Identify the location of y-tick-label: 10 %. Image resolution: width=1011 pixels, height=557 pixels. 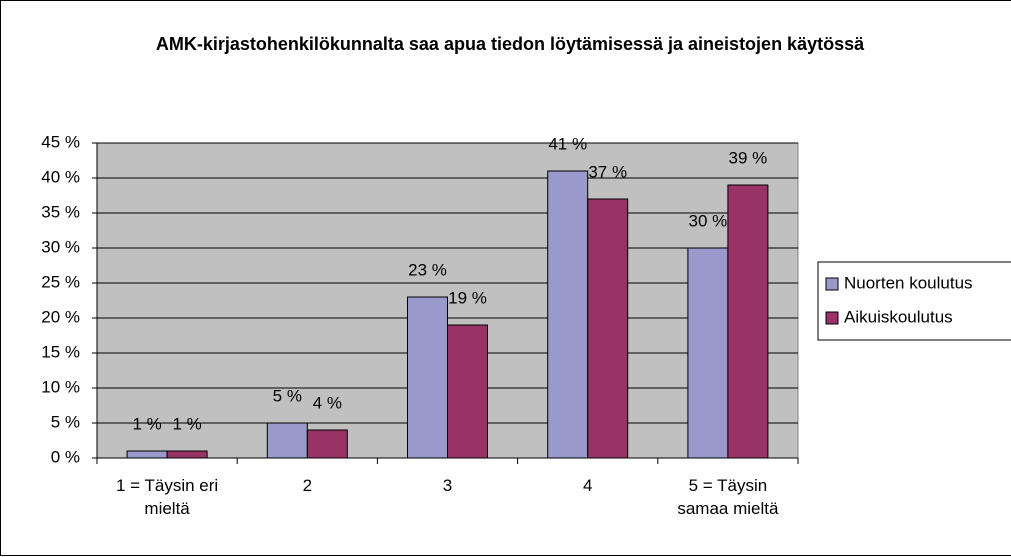
(60, 386).